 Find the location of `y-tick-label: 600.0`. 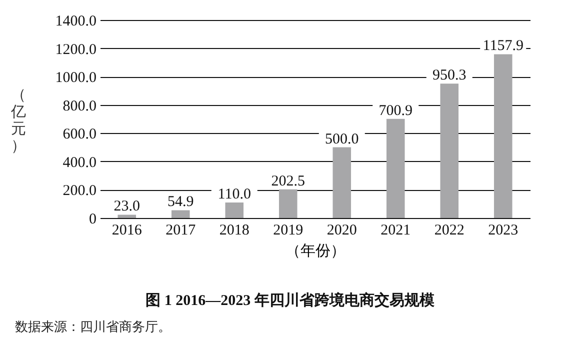

y-tick-label: 600.0 is located at coordinates (79, 134).